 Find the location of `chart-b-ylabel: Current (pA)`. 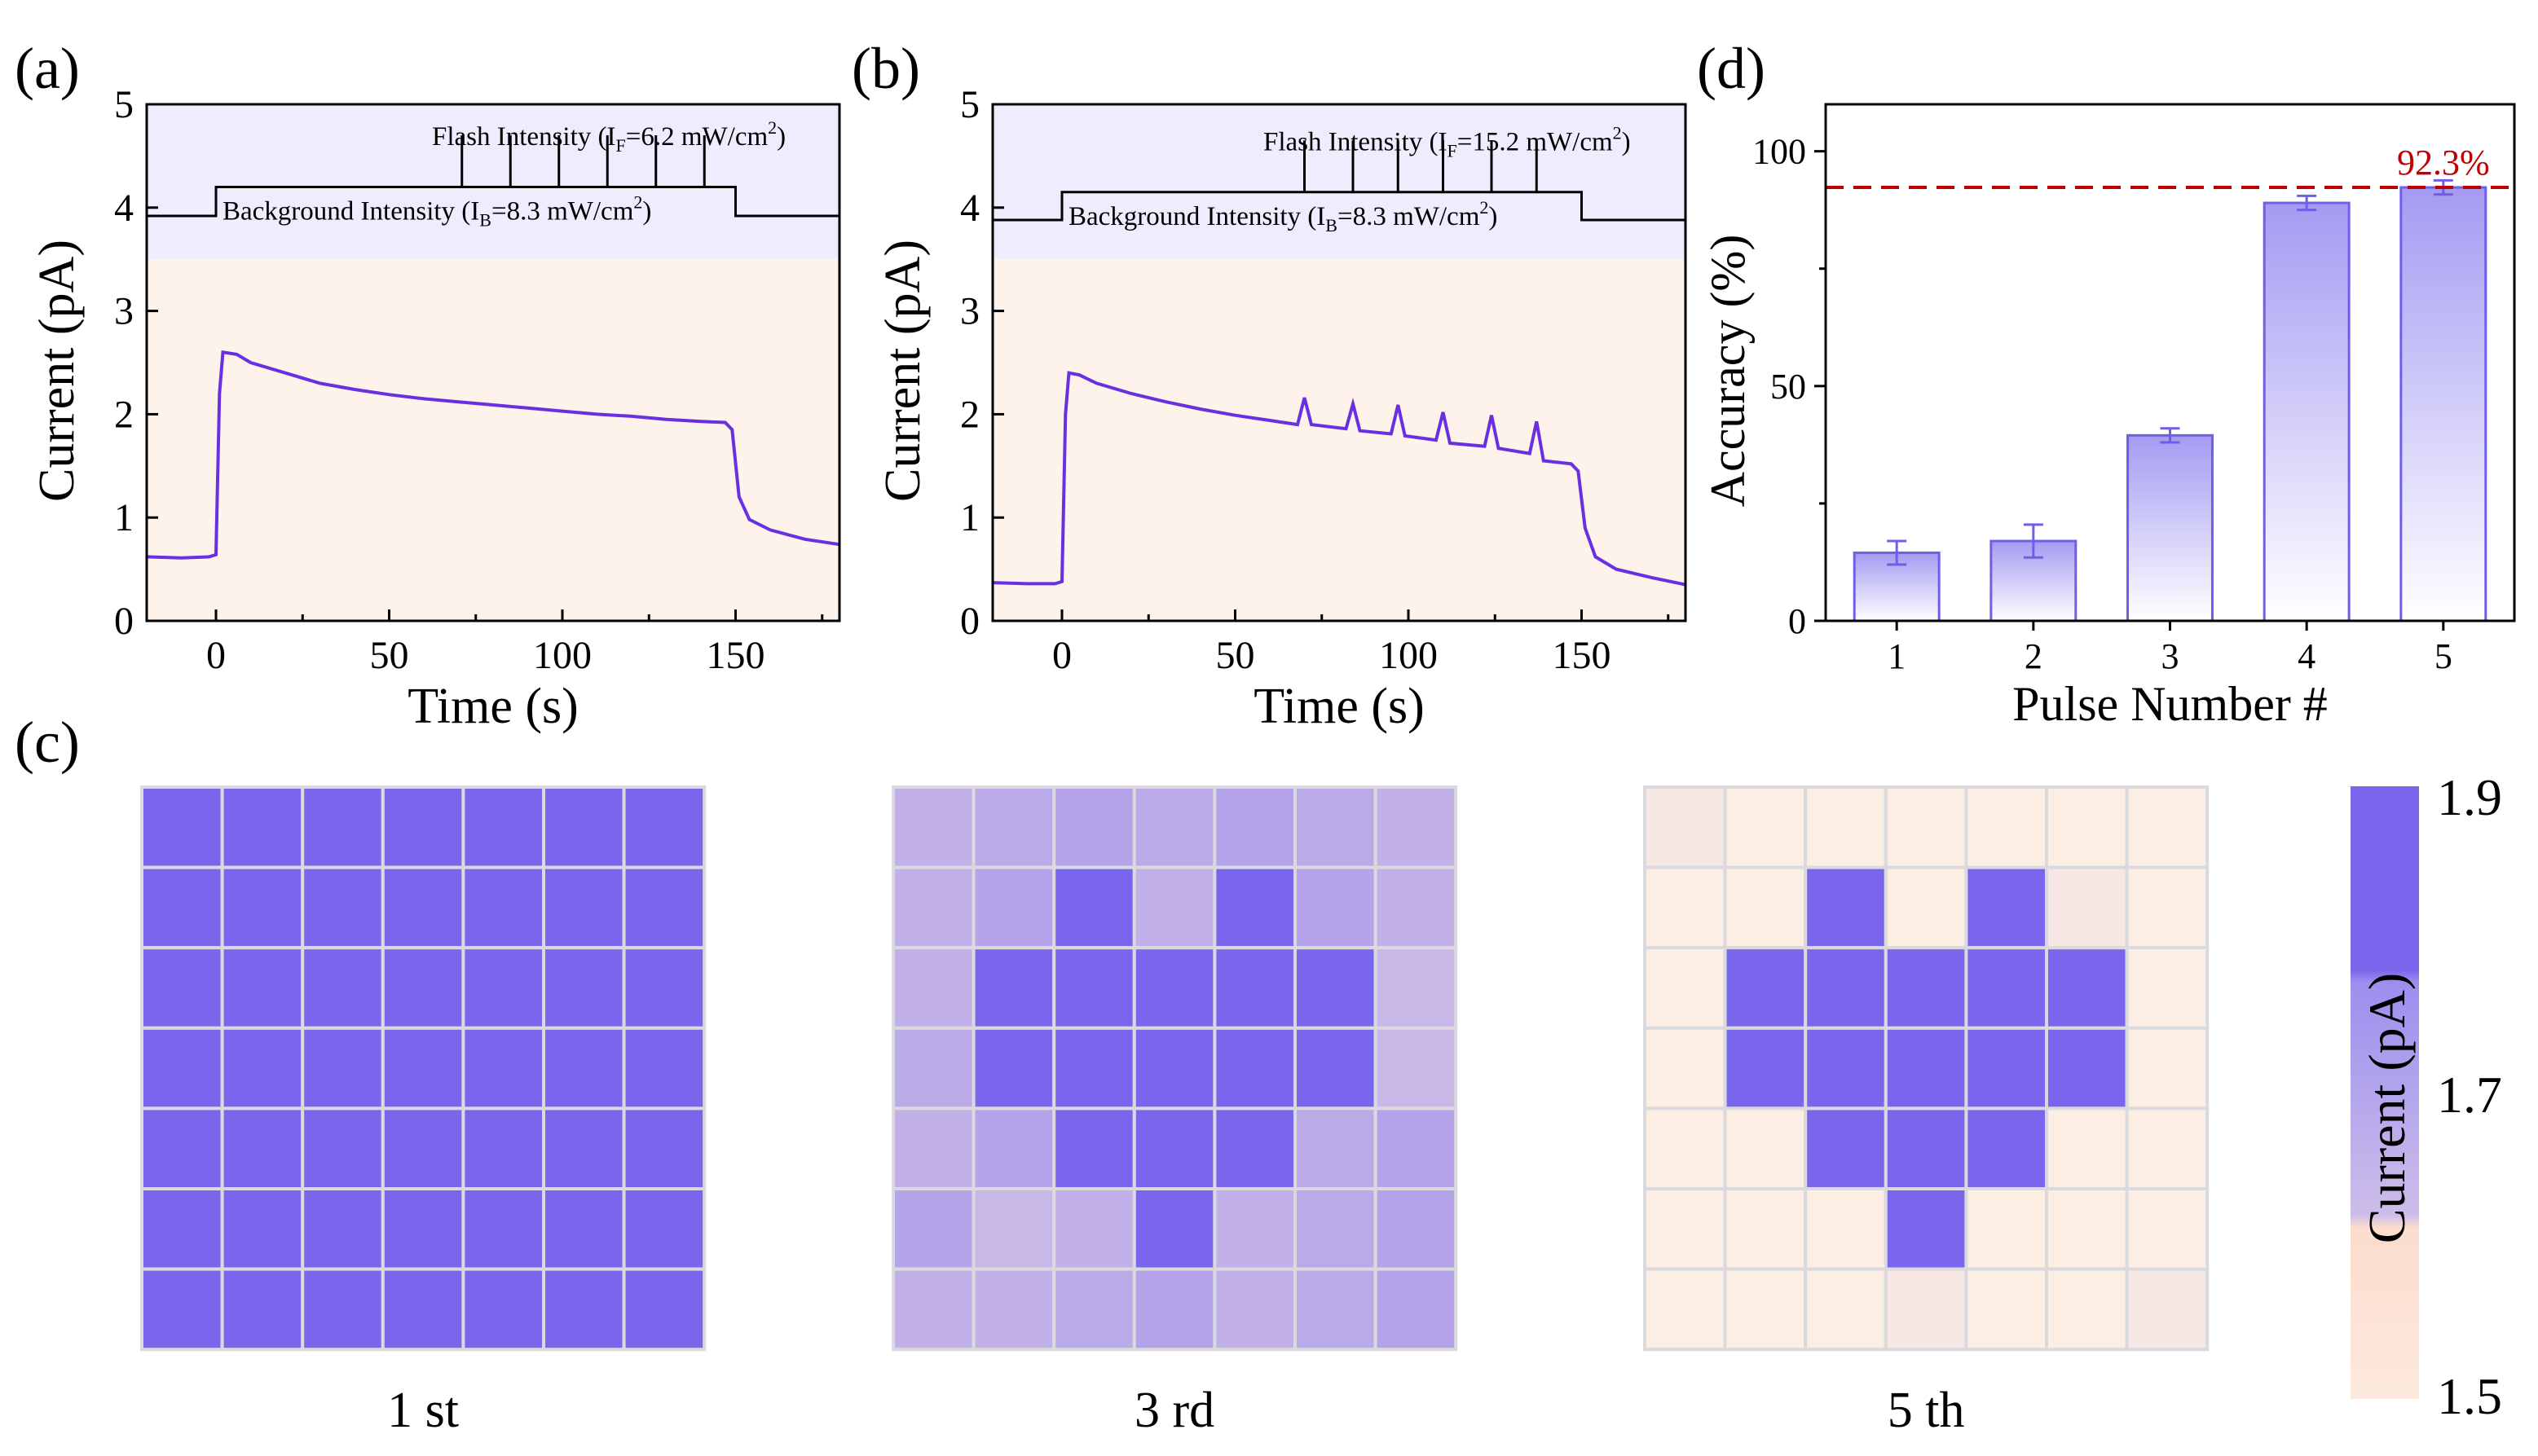

chart-b-ylabel: Current (pA) is located at coordinates (903, 371).